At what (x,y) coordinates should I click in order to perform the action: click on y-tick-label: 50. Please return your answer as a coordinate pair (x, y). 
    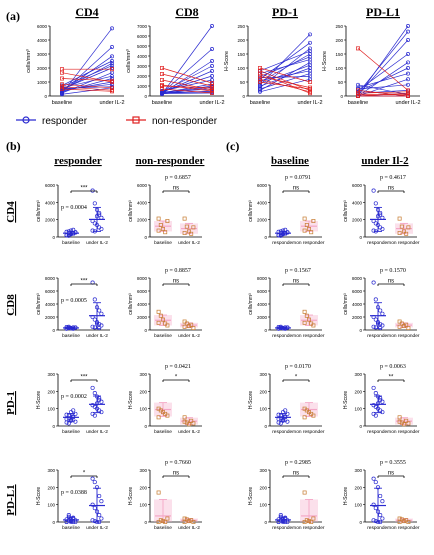
    Looking at the image, I should click on (341, 82).